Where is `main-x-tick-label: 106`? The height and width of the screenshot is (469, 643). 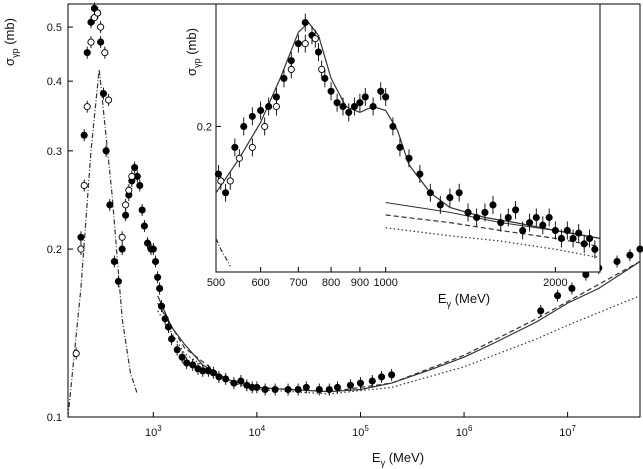 main-x-tick-label: 106 is located at coordinates (464, 431).